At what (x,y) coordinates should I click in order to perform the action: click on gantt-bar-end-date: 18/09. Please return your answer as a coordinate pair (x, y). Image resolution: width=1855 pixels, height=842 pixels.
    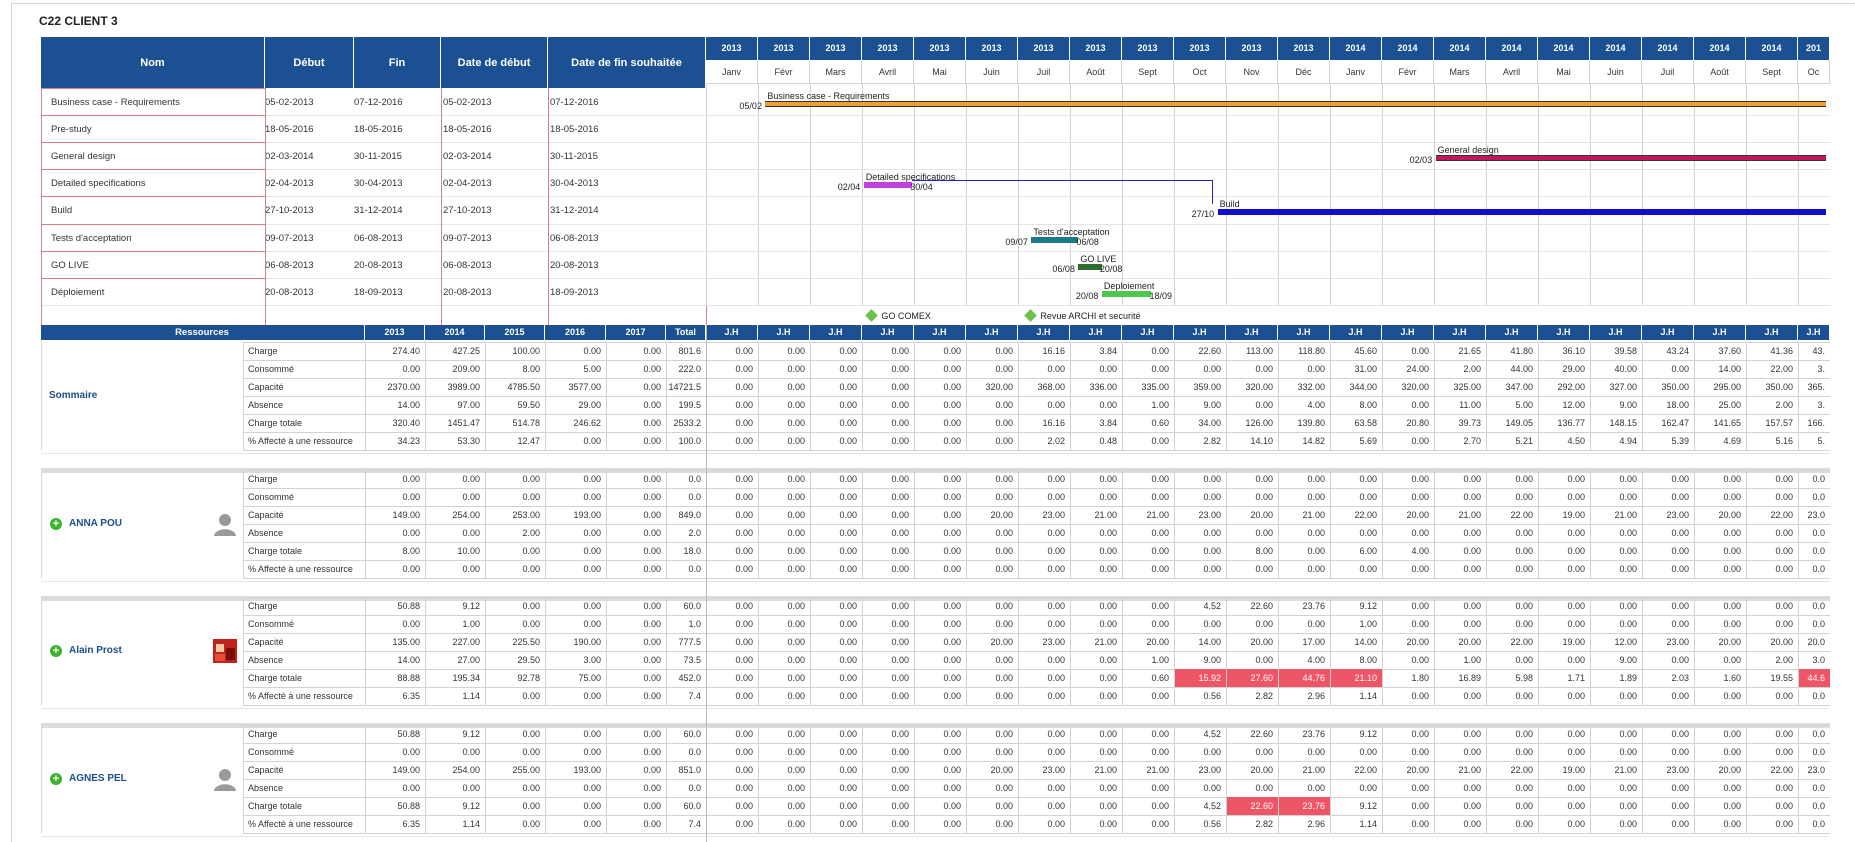
    Looking at the image, I should click on (1160, 295).